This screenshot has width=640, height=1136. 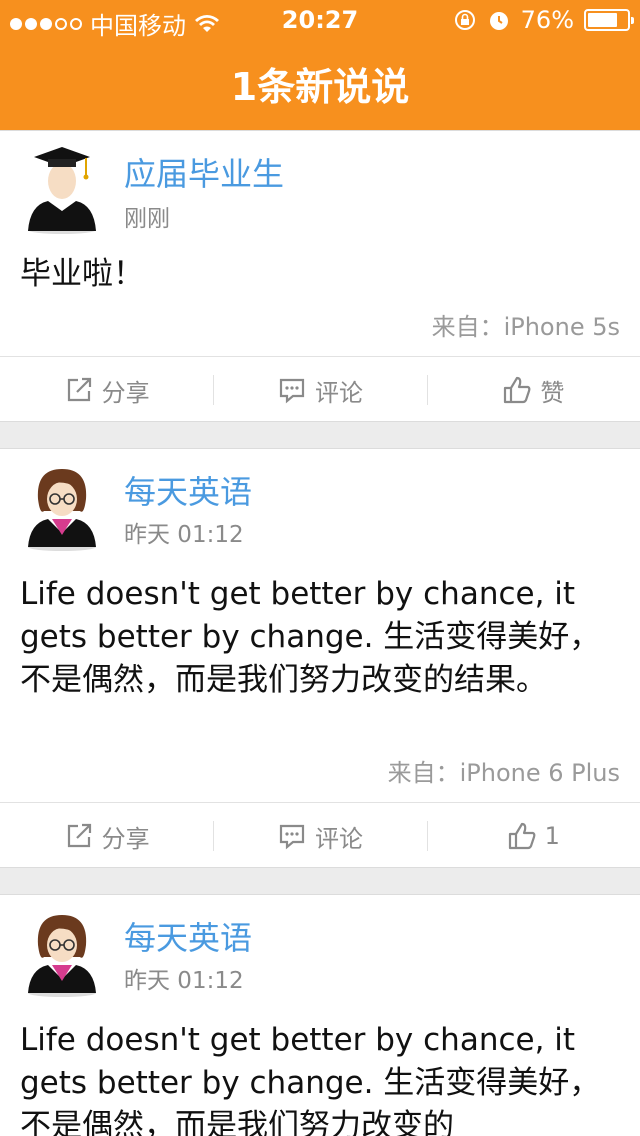 I want to click on post-actions: 分享 评论 1, so click(x=320, y=836).